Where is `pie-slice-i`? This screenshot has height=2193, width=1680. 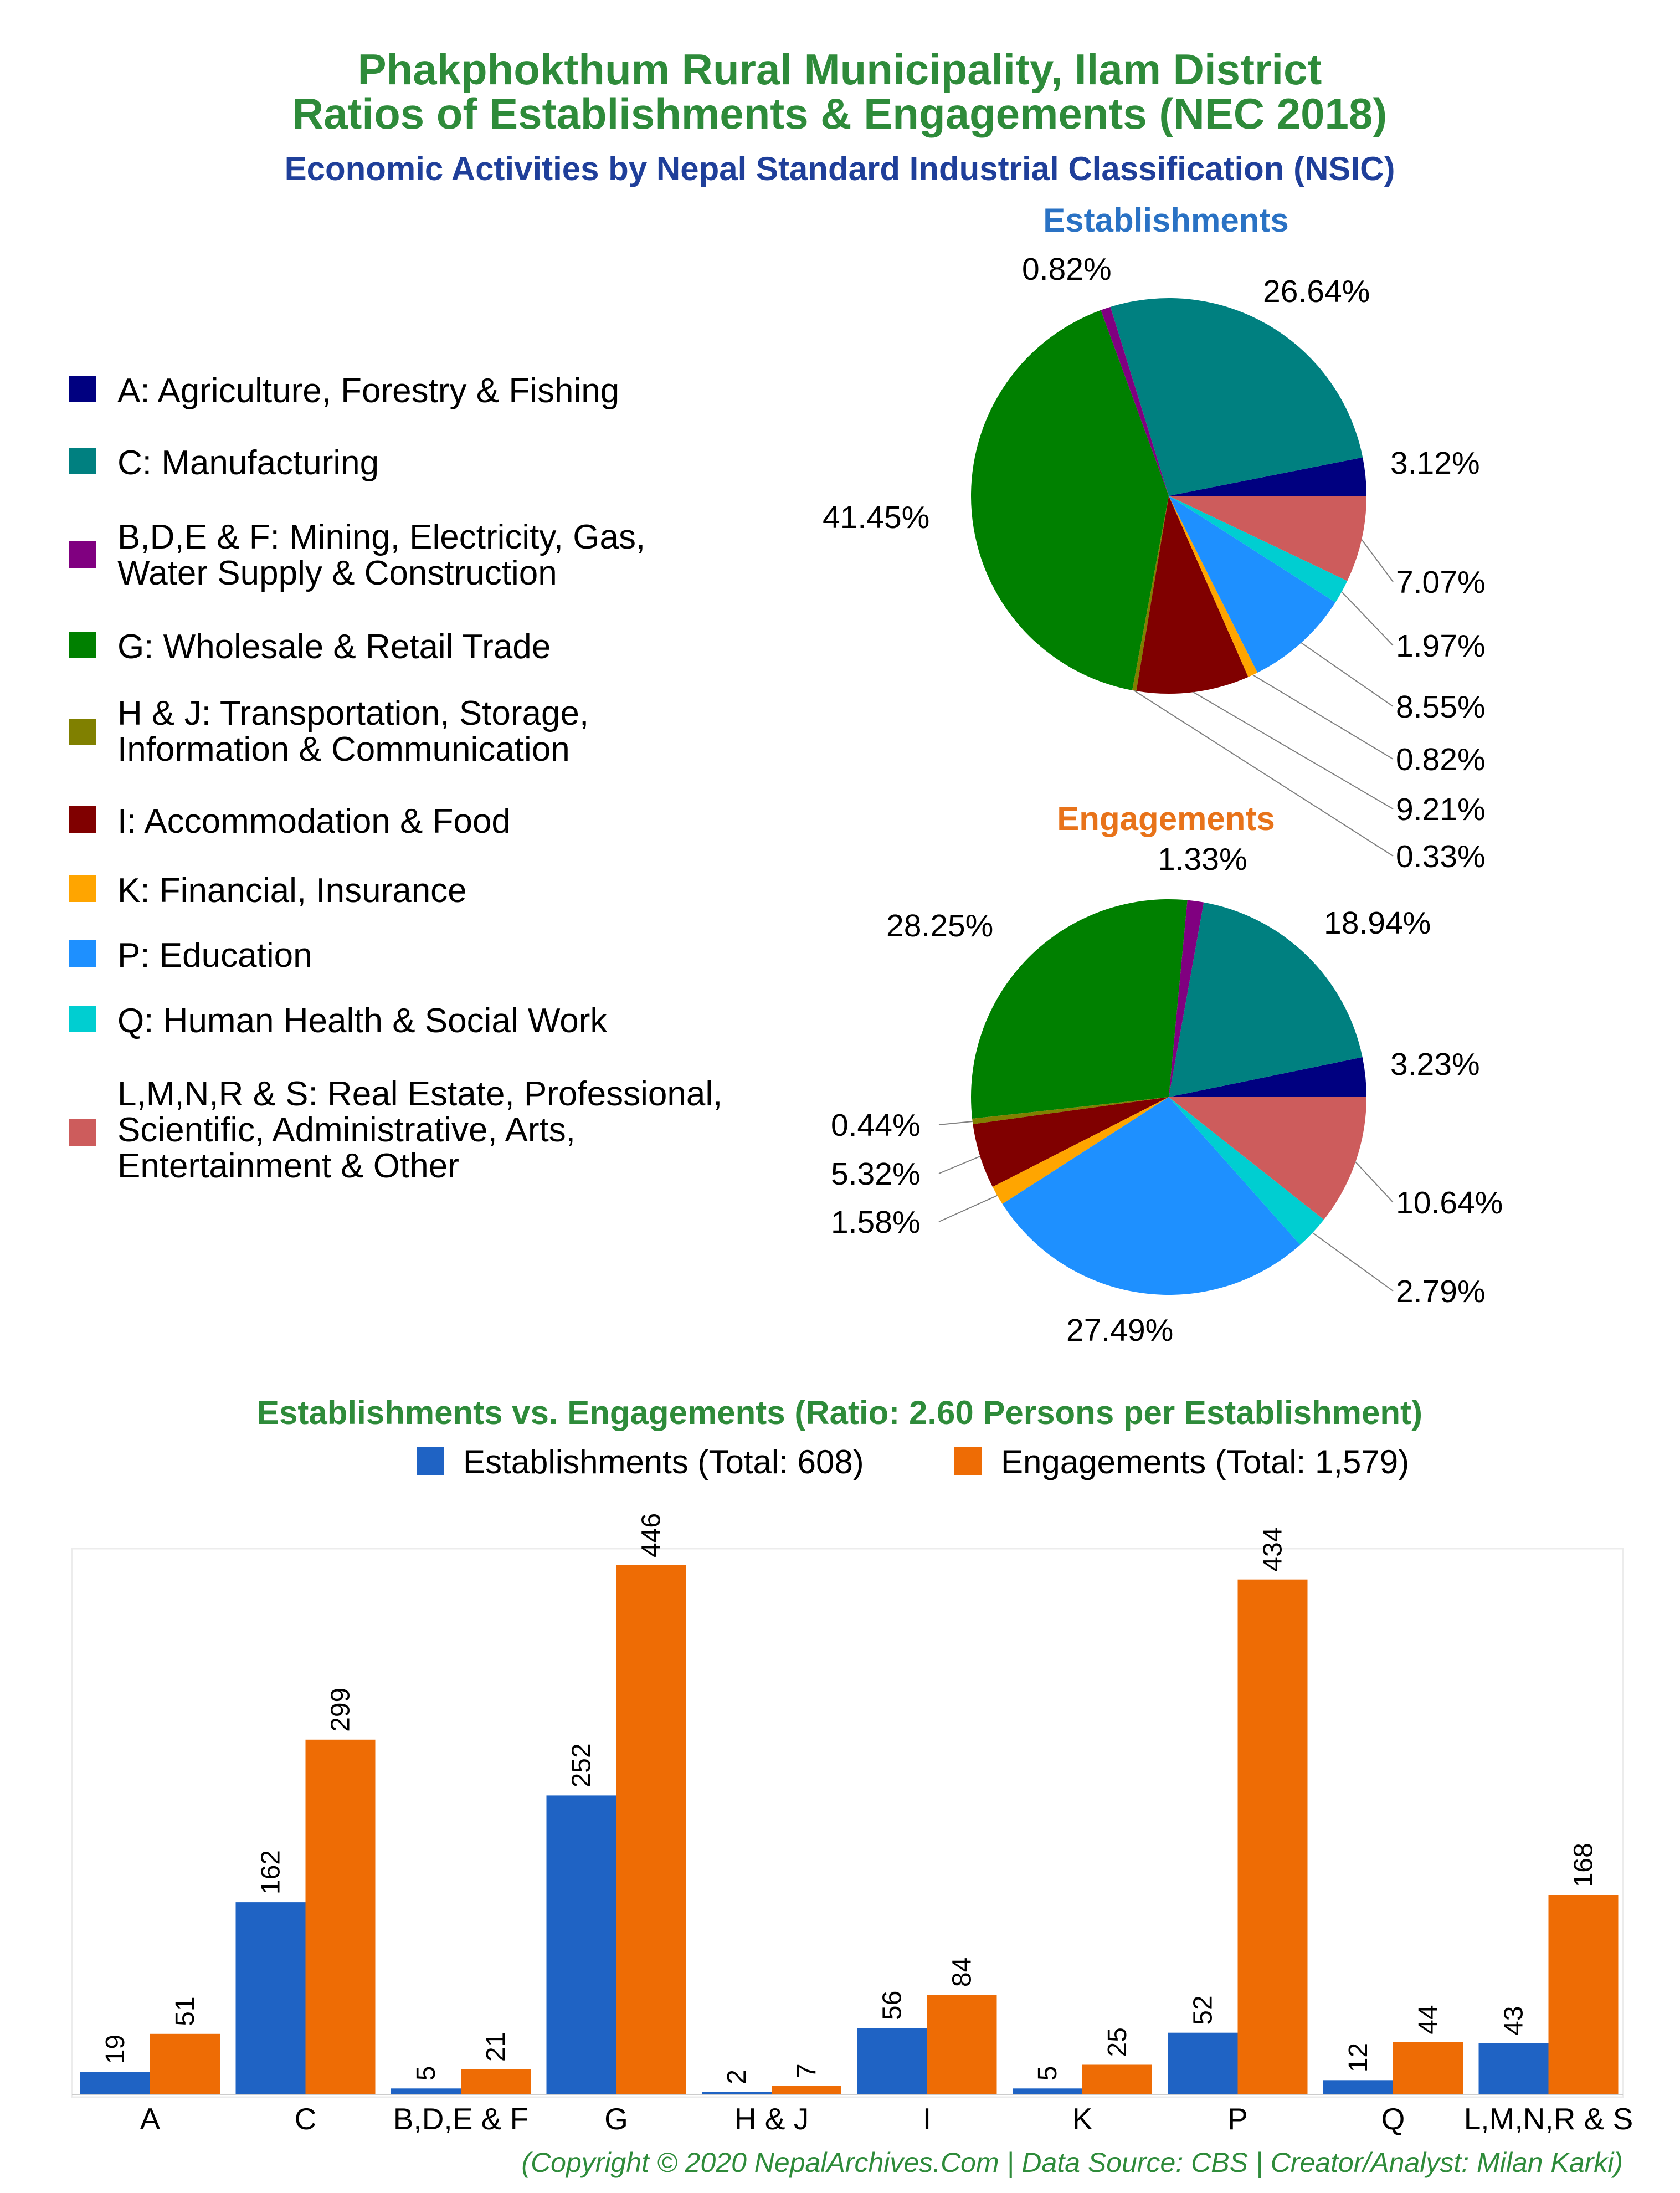 pie-slice-i is located at coordinates (1071, 1142).